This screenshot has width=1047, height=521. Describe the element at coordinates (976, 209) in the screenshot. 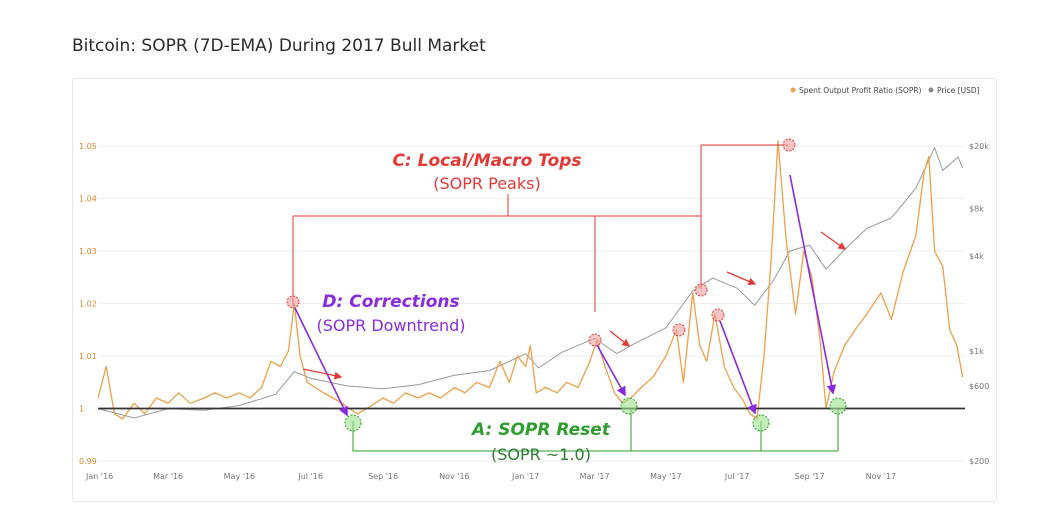

I see `y-right-tick-label: $8k` at that location.